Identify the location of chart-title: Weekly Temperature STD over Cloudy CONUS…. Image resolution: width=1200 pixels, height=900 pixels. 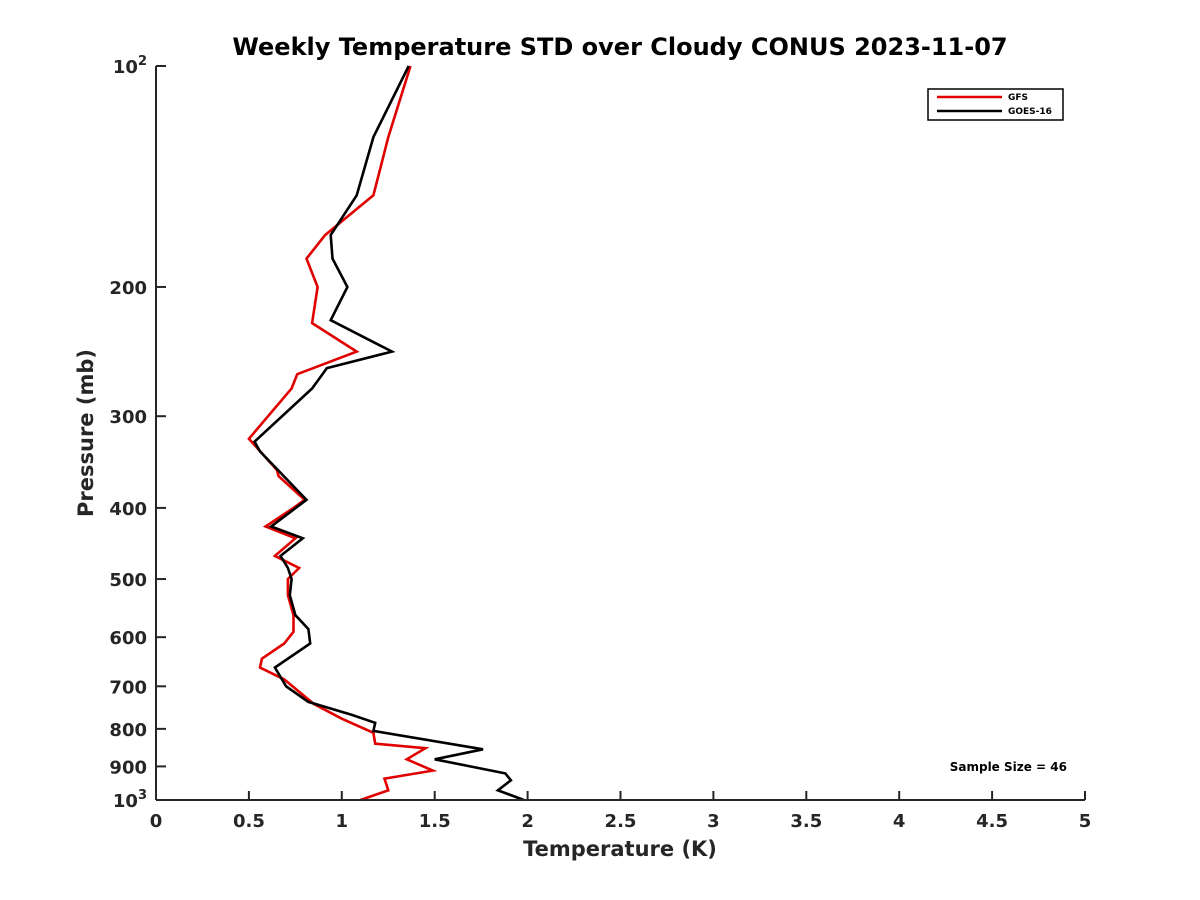
(619, 47).